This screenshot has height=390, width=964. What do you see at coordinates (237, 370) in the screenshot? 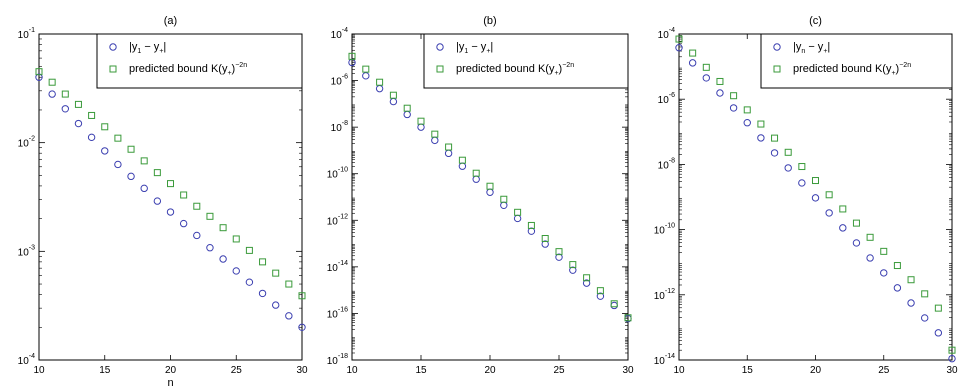
I see `x-tick-label: 25` at bounding box center [237, 370].